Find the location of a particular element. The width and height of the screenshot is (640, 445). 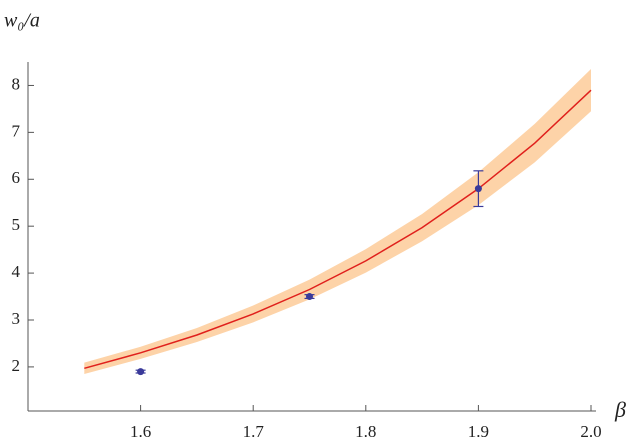

y-tick-label: 4 is located at coordinates (16, 271).